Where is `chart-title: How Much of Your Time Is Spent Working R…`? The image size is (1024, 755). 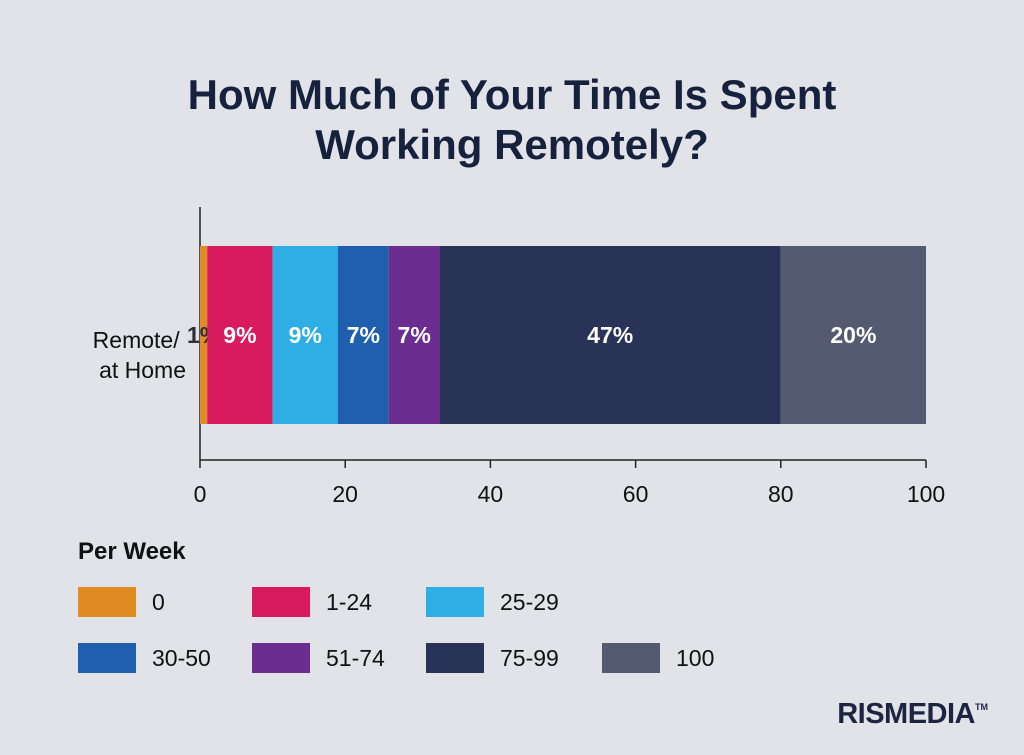 chart-title: How Much of Your Time Is Spent Working R… is located at coordinates (512, 120).